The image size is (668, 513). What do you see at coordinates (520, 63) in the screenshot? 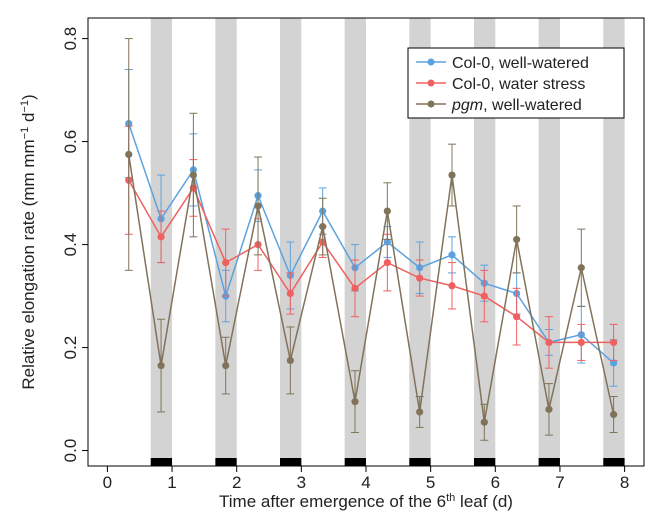
I see `legend-label-col0-well-watered: Col-0, well-watered` at bounding box center [520, 63].